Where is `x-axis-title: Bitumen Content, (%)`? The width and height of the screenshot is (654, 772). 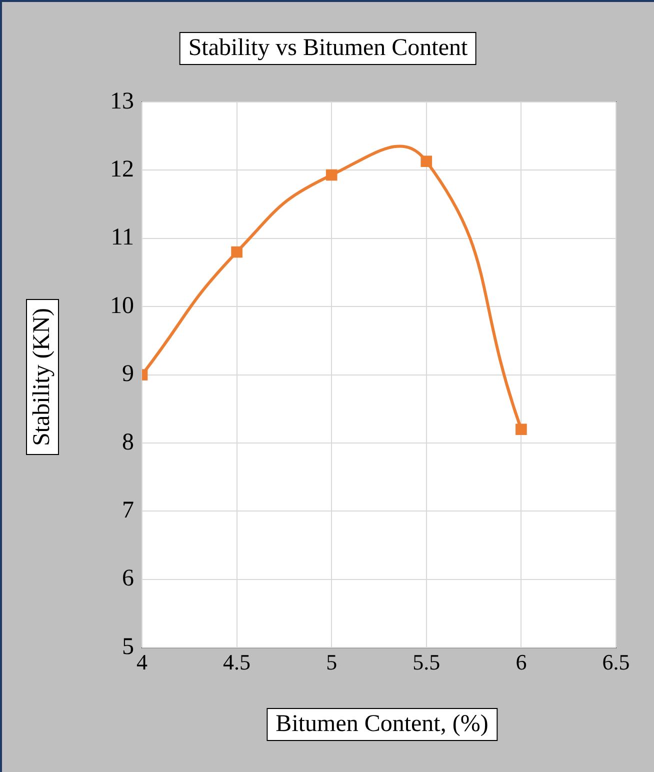
x-axis-title: Bitumen Content, (%) is located at coordinates (382, 724).